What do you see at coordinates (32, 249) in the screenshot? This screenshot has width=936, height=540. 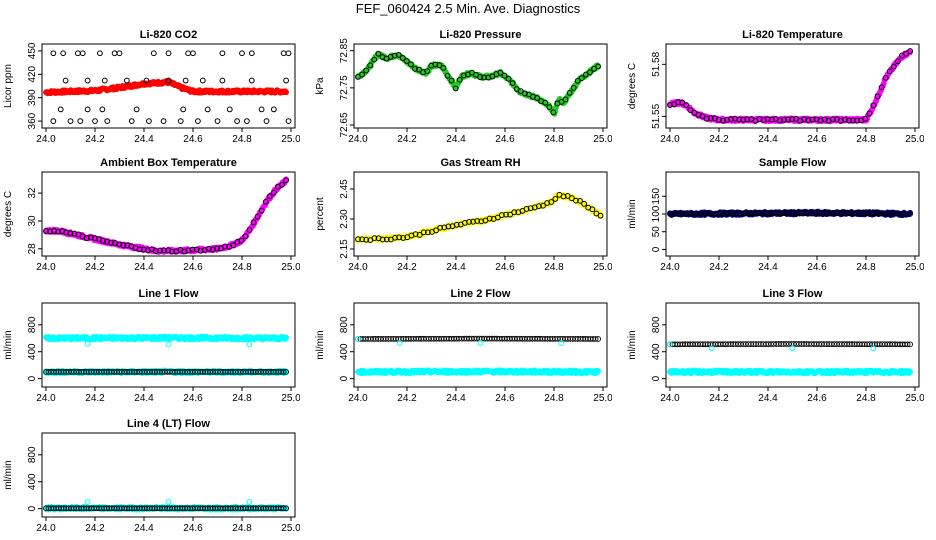 I see `y-tick-label: 28` at bounding box center [32, 249].